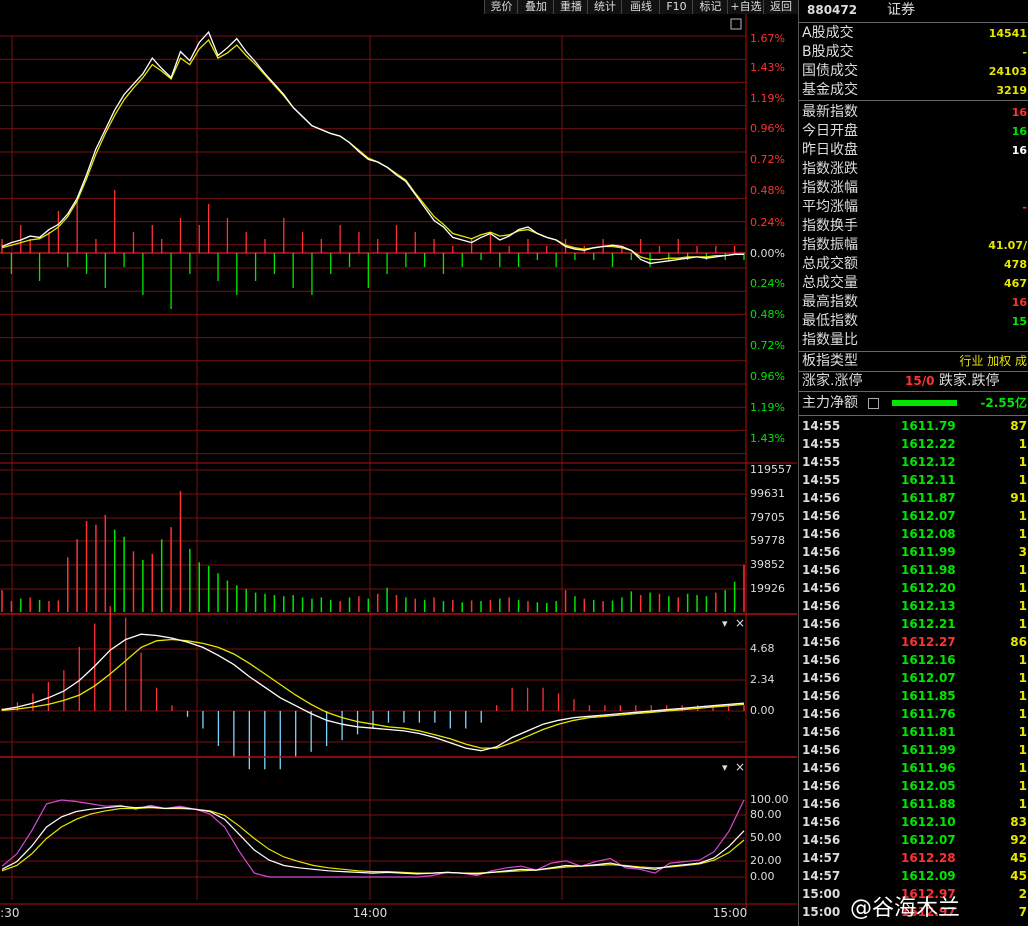 The image size is (1028, 926). Describe the element at coordinates (821, 858) in the screenshot. I see `tick-time: 14:57` at that location.